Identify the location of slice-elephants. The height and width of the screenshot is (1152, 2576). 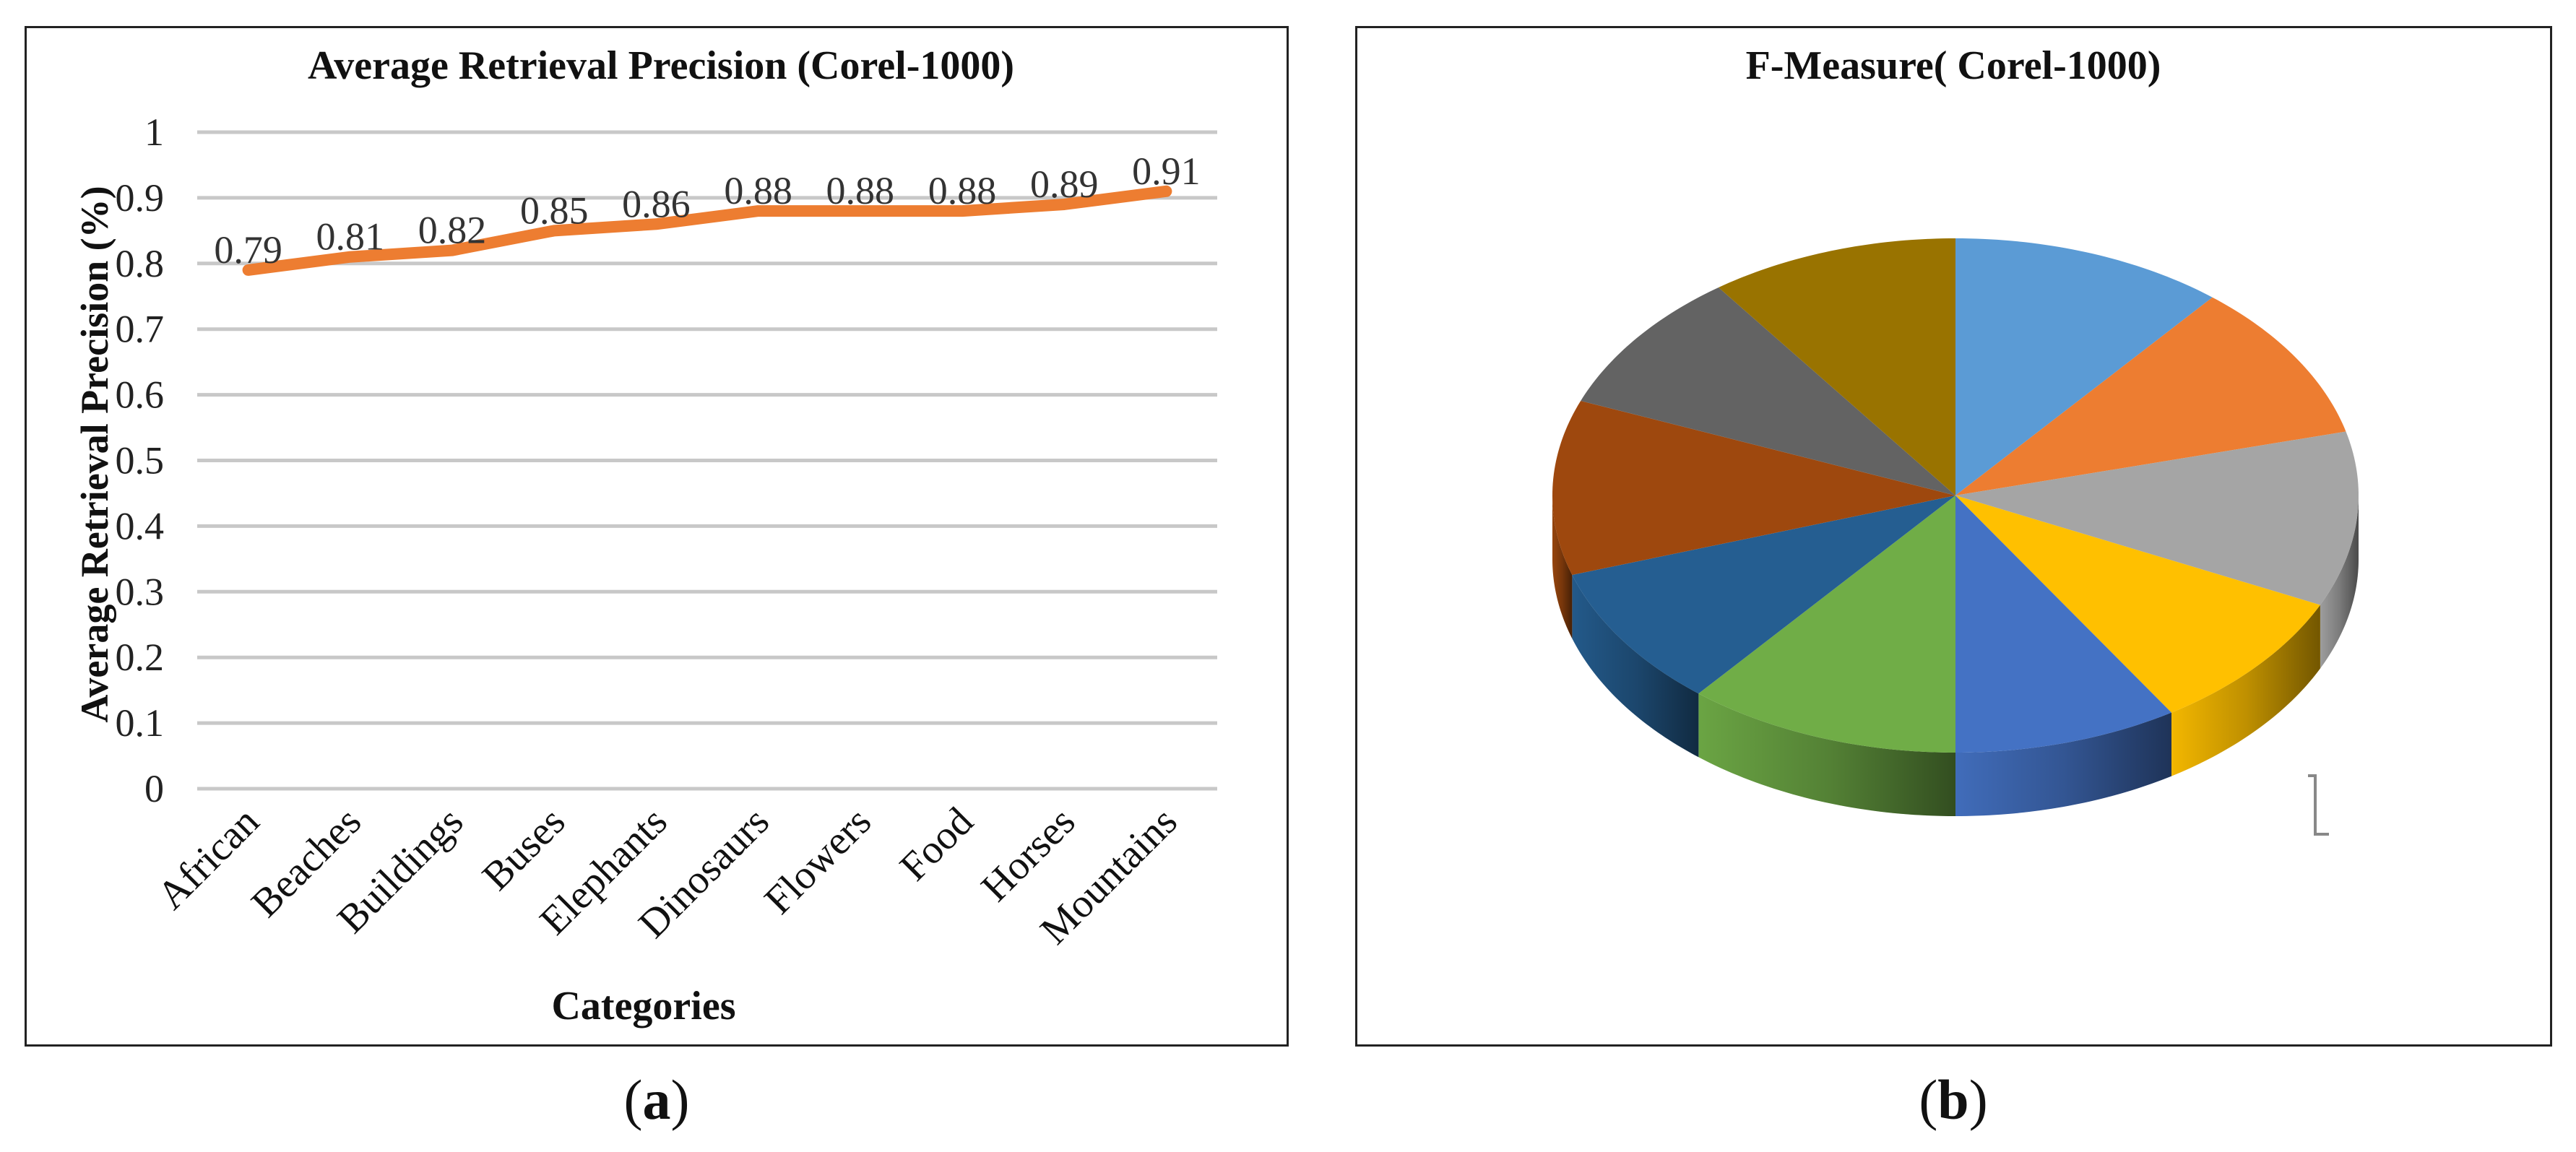
(1827, 624).